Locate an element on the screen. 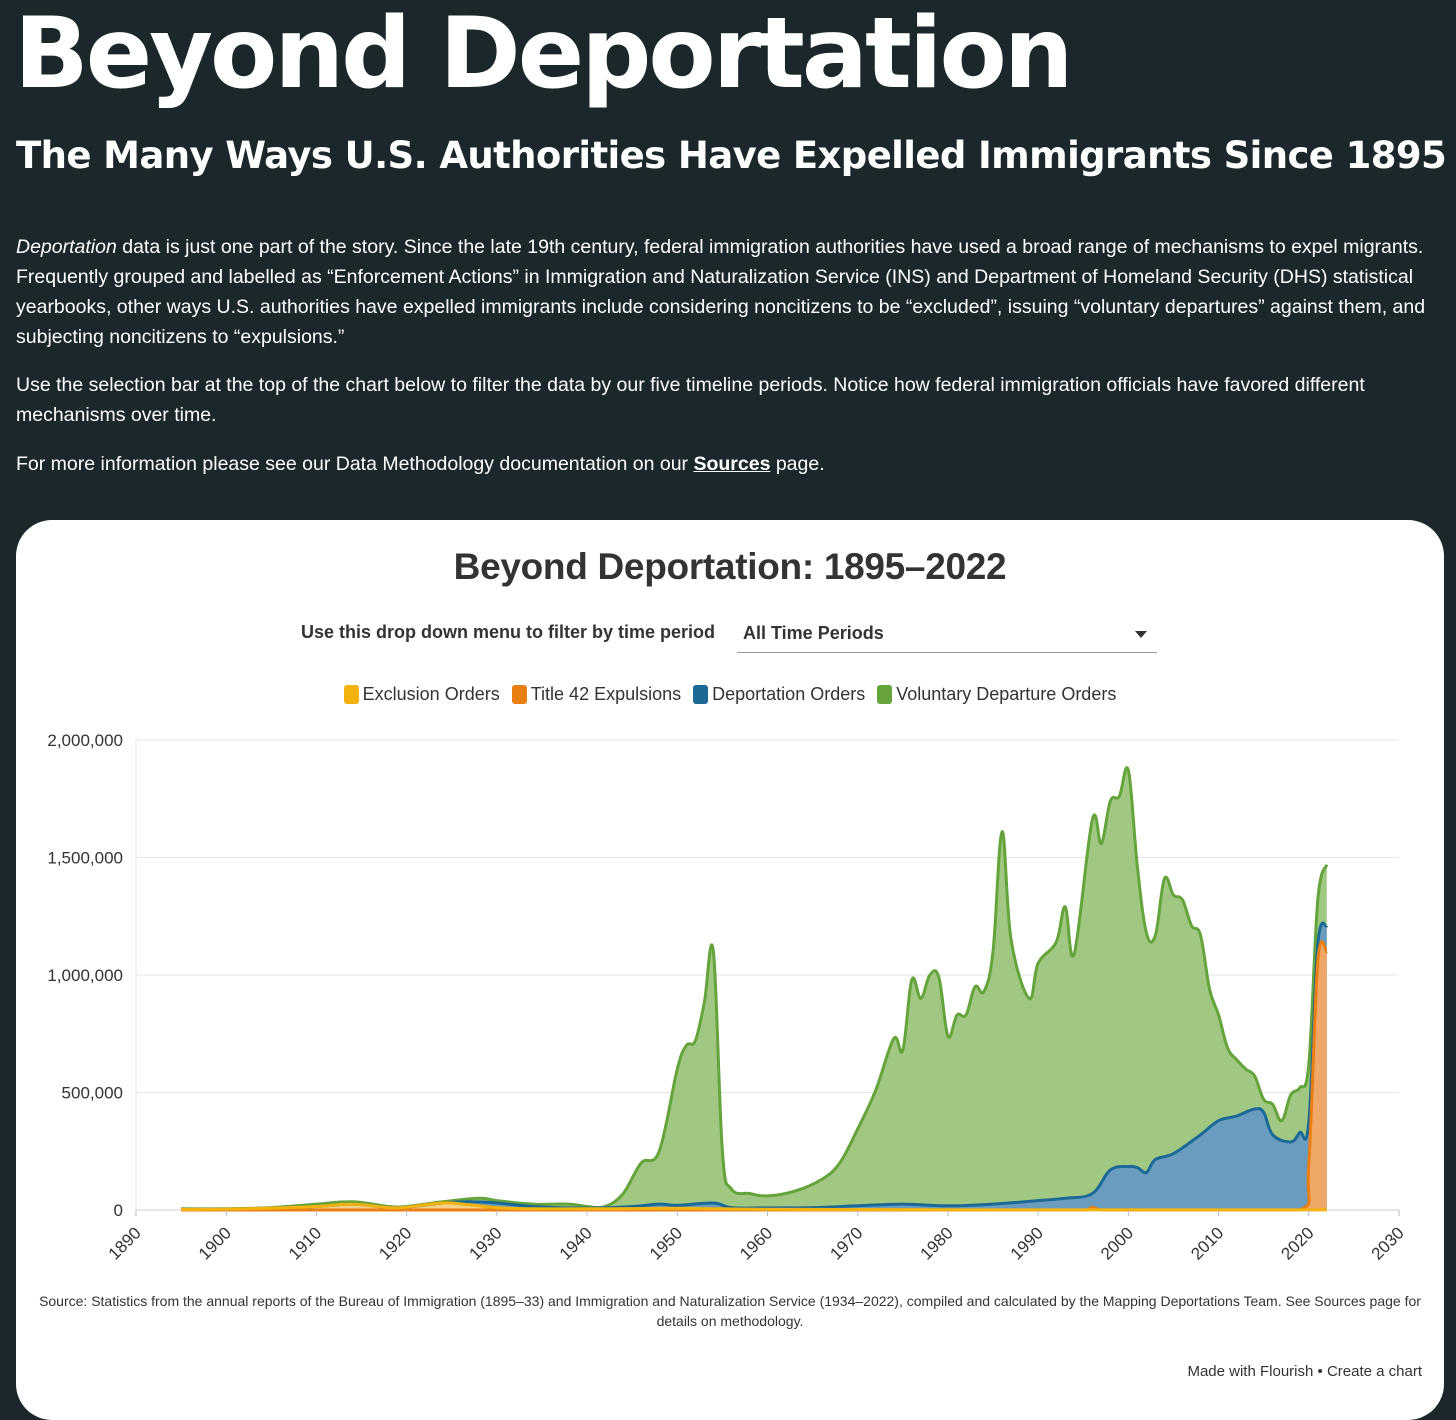 This screenshot has height=1420, width=1456. x-tick-label: 1990 is located at coordinates (1027, 1243).